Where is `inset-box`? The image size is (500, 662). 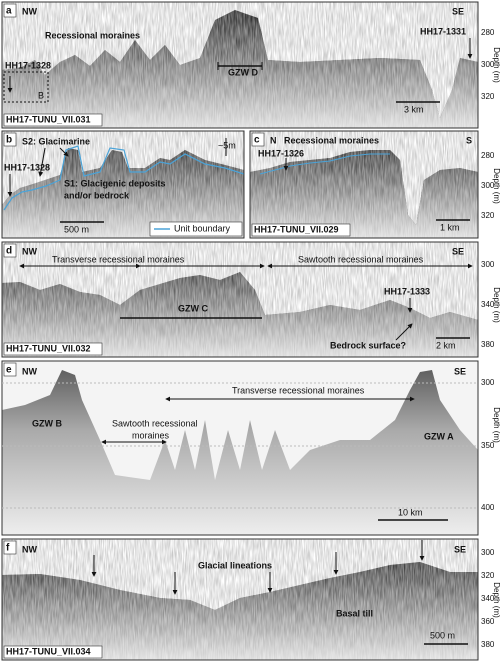
inset-box is located at coordinates (26, 87).